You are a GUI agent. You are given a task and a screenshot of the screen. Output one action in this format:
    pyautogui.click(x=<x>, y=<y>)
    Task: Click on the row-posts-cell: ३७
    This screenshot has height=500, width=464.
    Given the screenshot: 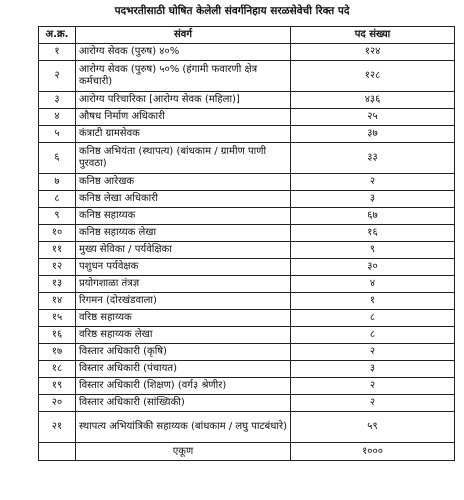 What is the action you would take?
    pyautogui.click(x=372, y=134)
    